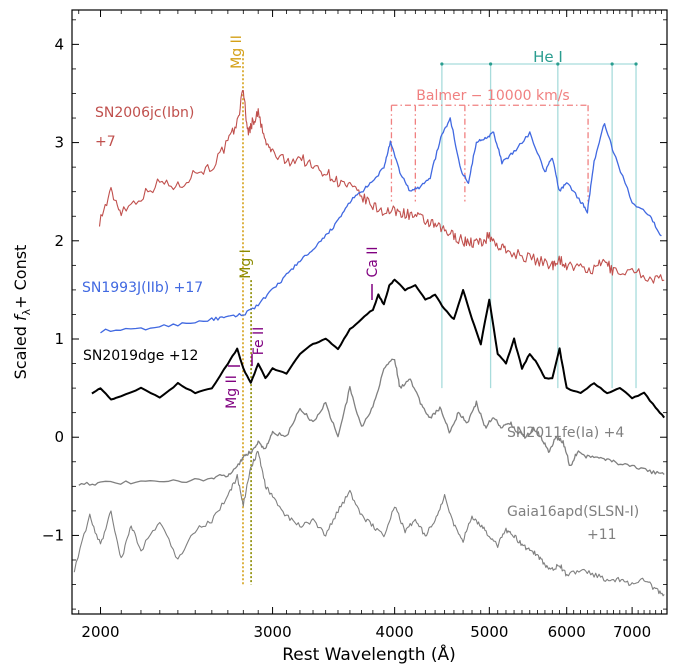 The image size is (673, 667). Describe the element at coordinates (232, 392) in the screenshot. I see `mg2-small-label: Mg II` at that location.